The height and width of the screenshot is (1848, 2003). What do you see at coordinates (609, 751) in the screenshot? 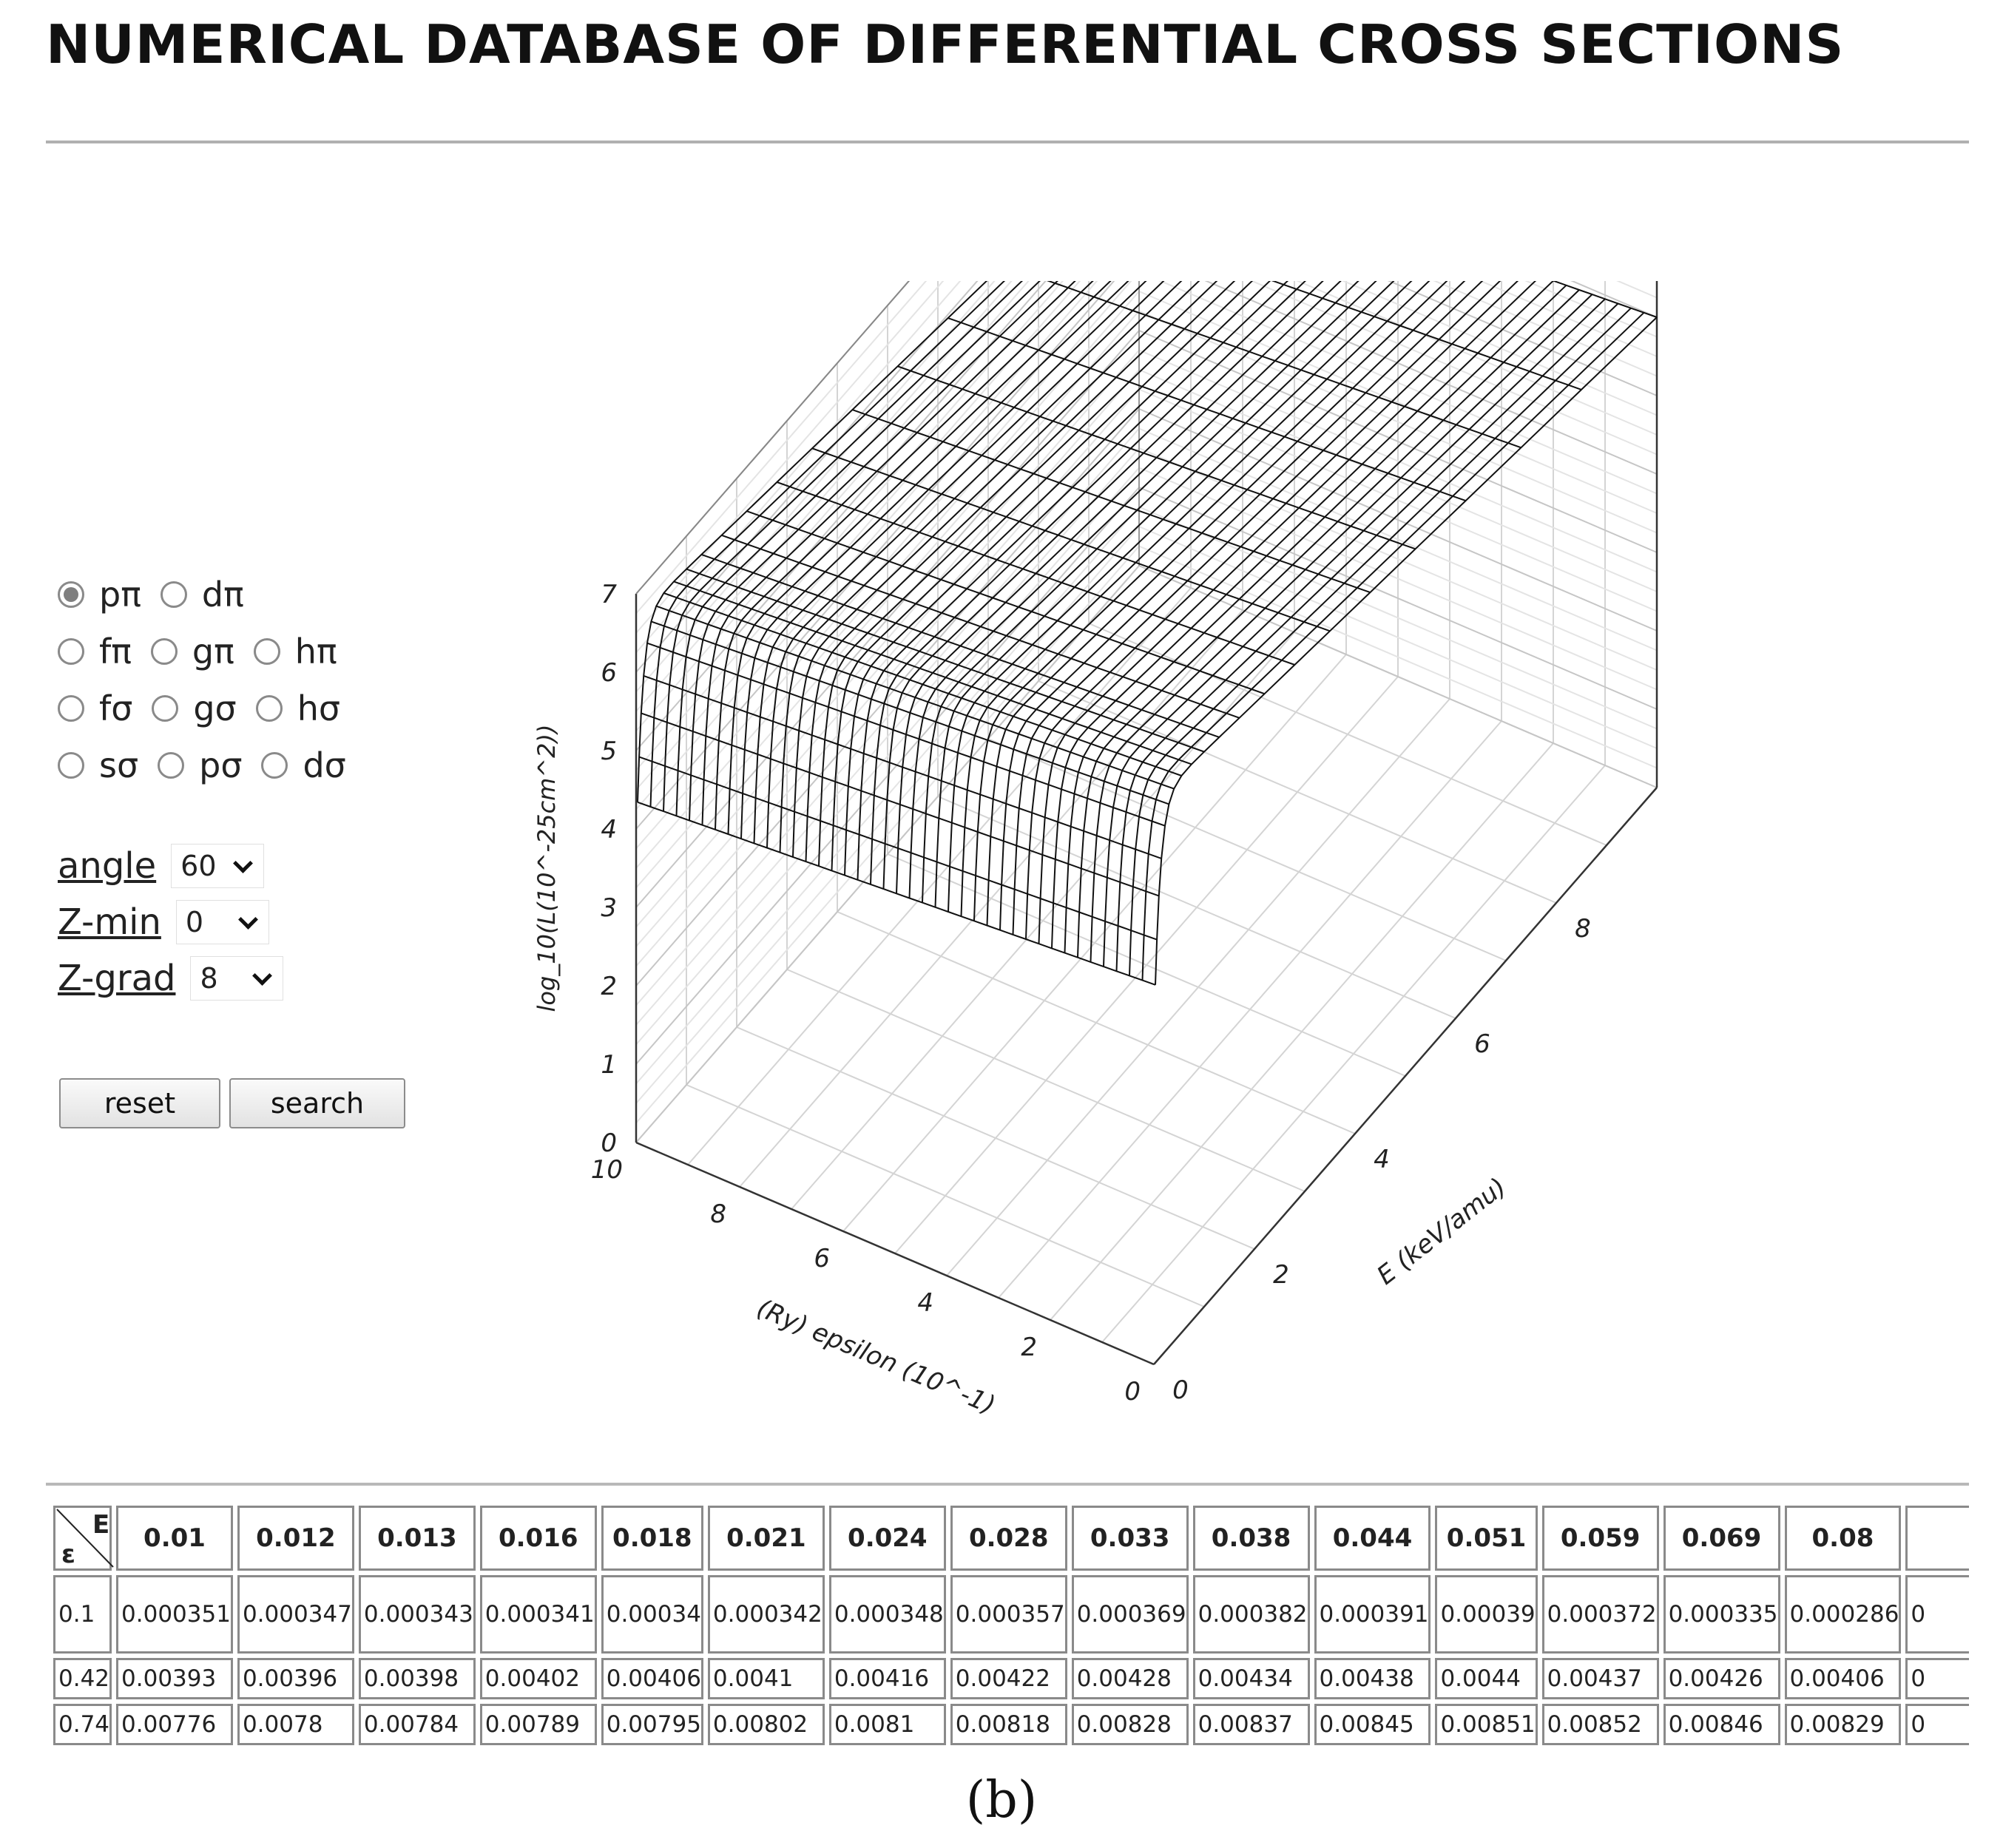
I see `z-tick-label: 5` at bounding box center [609, 751].